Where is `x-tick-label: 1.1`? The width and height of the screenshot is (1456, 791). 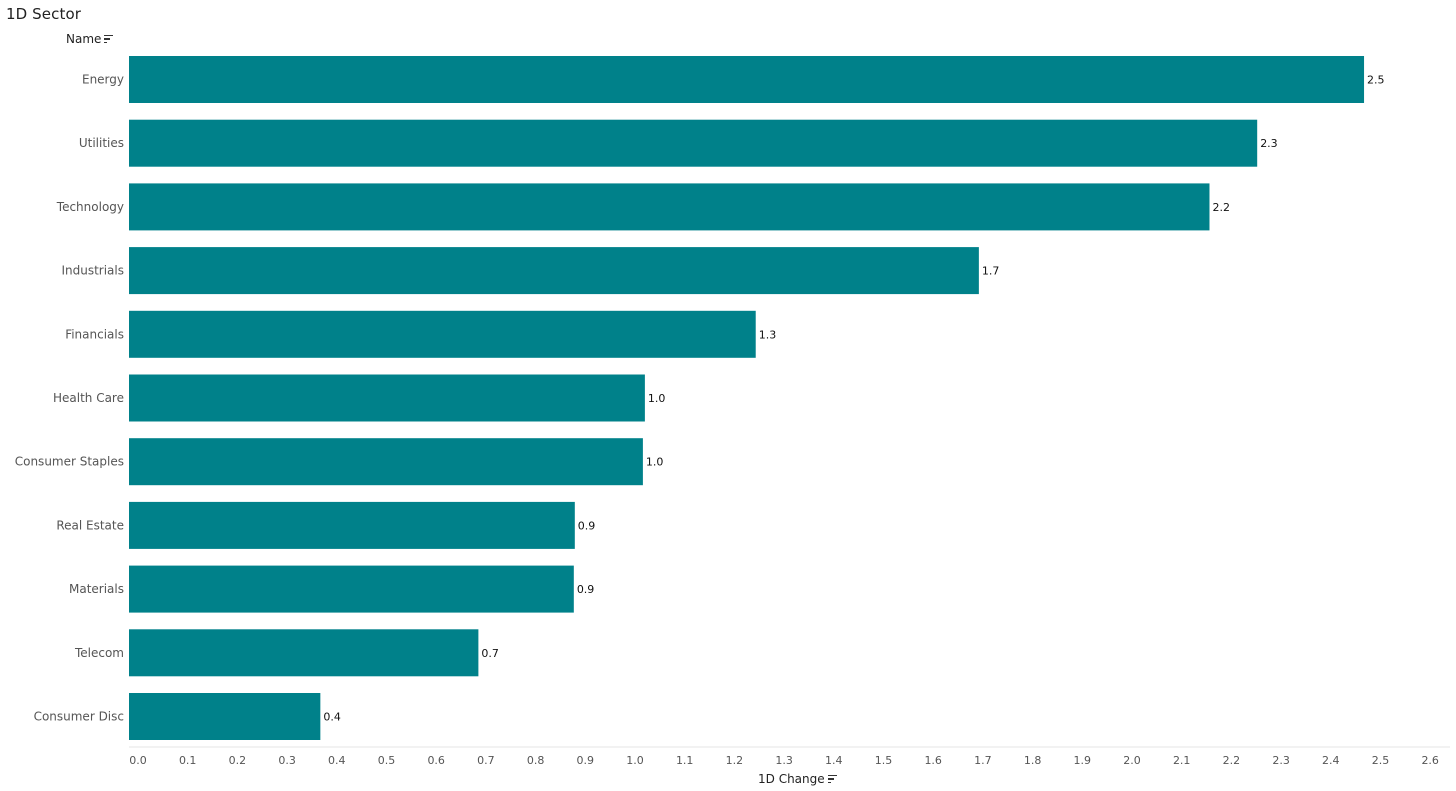
x-tick-label: 1.1 is located at coordinates (685, 760).